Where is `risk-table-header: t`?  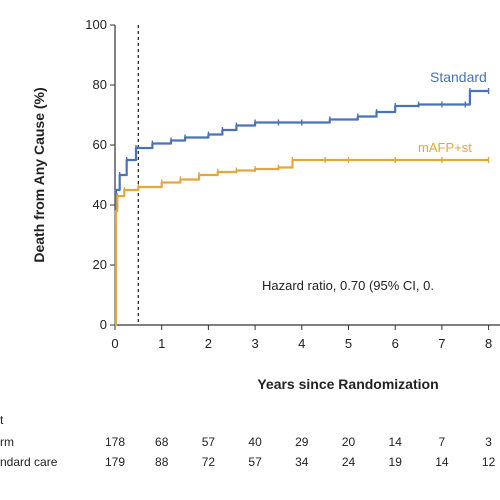 risk-table-header: t is located at coordinates (2, 420).